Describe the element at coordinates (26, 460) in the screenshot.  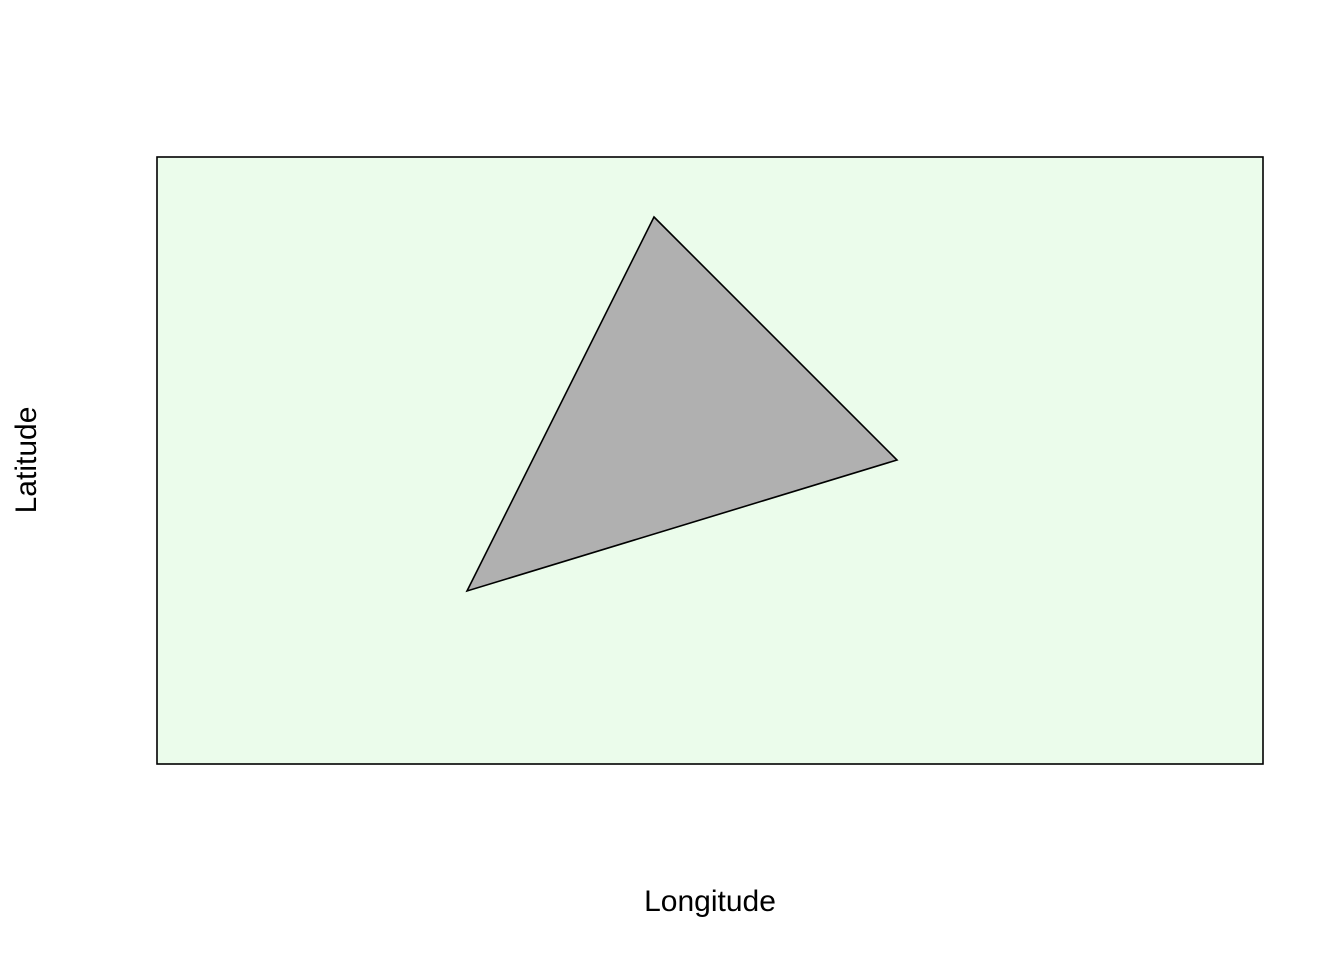
I see `y-axis-title: Latitude` at that location.